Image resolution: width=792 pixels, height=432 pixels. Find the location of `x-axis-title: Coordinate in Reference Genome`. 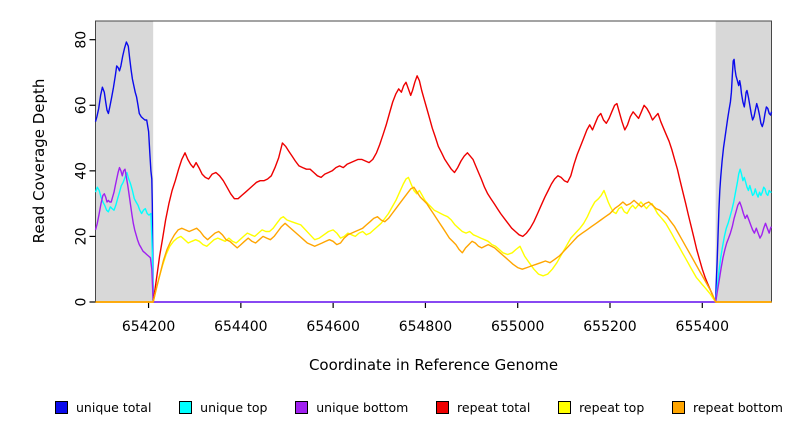

x-axis-title: Coordinate in Reference Genome is located at coordinates (433, 365).